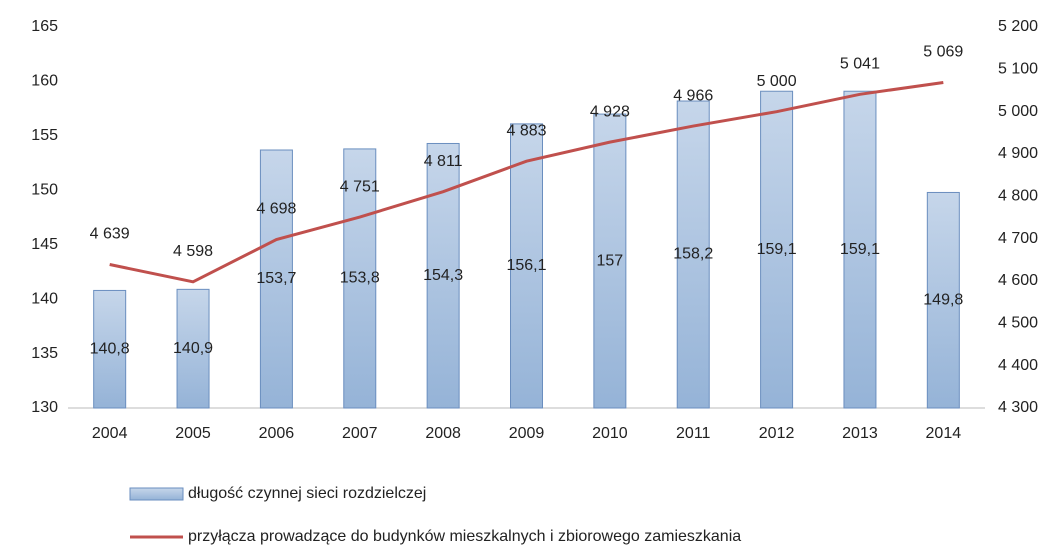 This screenshot has width=1059, height=550. Describe the element at coordinates (1018, 280) in the screenshot. I see `y2-tick-label: 4 600` at that location.